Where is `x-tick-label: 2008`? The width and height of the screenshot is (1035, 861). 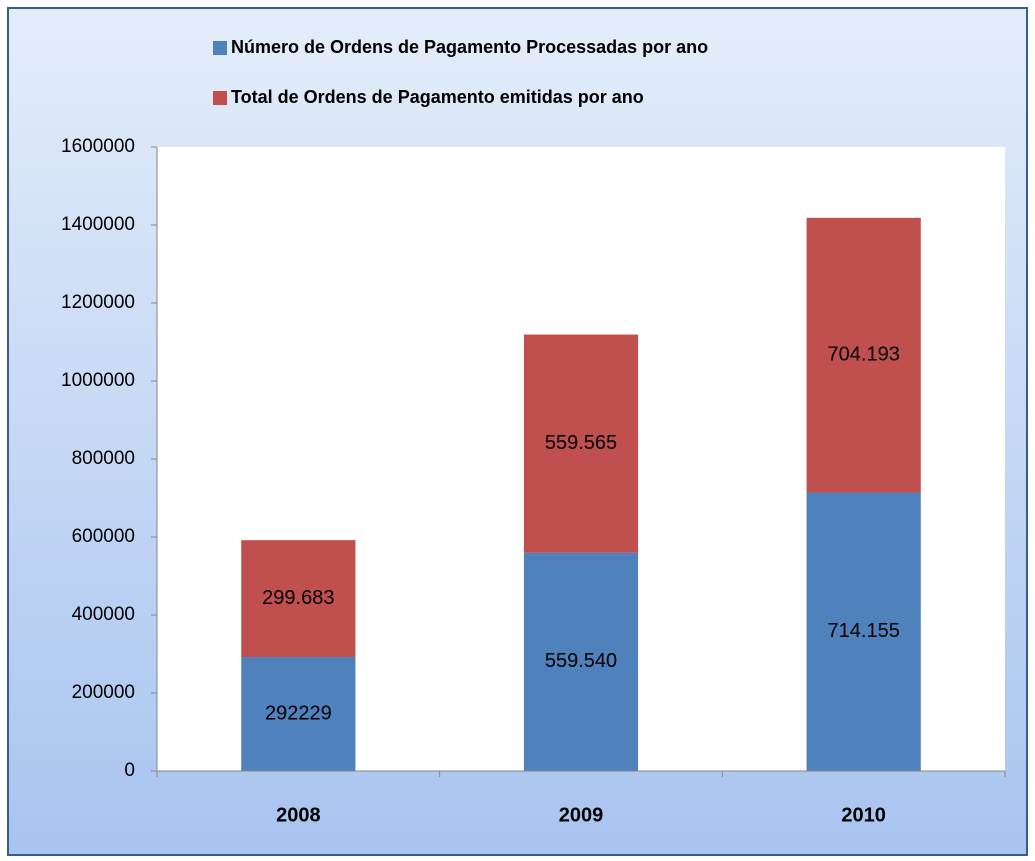 x-tick-label: 2008 is located at coordinates (298, 815).